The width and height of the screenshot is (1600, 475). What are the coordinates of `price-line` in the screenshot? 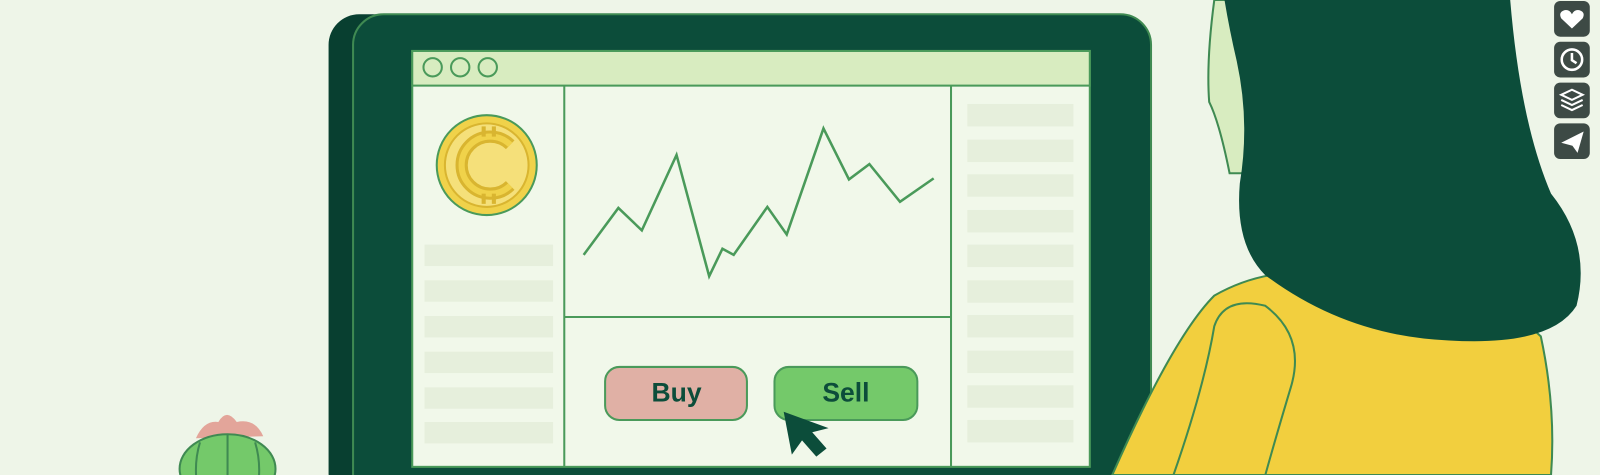 It's located at (758, 202).